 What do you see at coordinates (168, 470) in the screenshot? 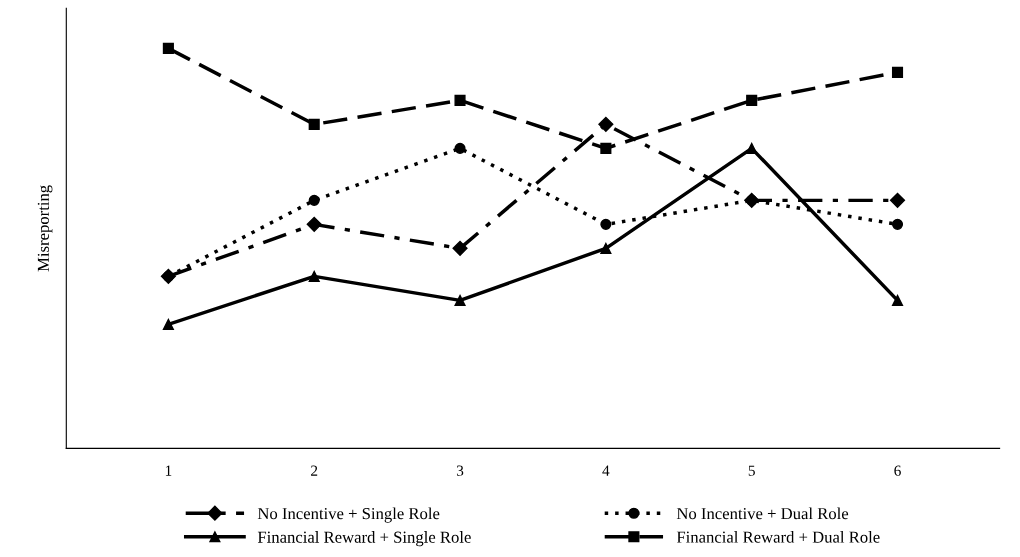
I see `x-tick-label: 1` at bounding box center [168, 470].